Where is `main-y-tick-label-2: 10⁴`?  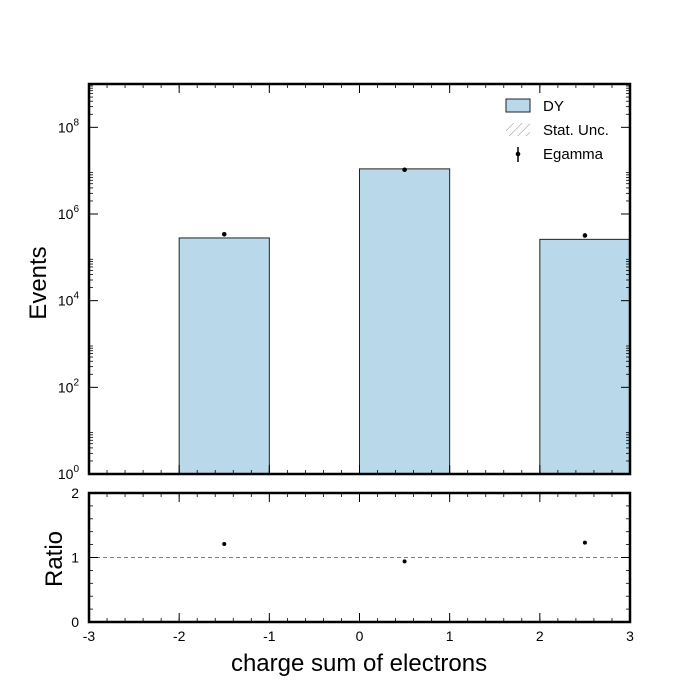 main-y-tick-label-2: 10⁴ is located at coordinates (69, 300).